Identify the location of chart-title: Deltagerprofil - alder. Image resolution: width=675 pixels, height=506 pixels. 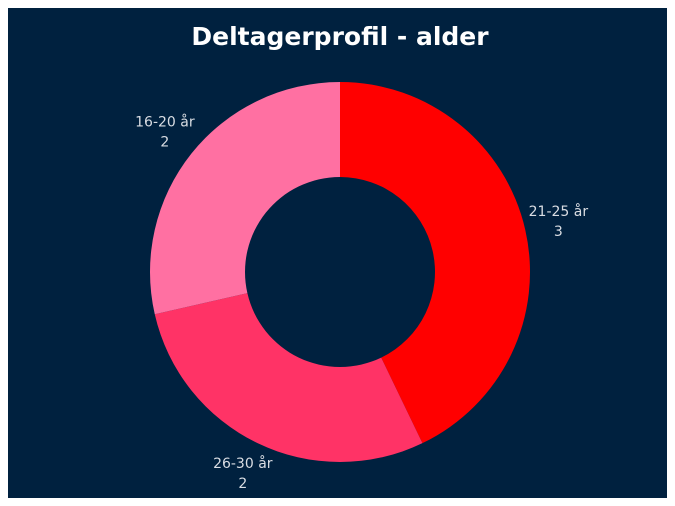
(340, 36).